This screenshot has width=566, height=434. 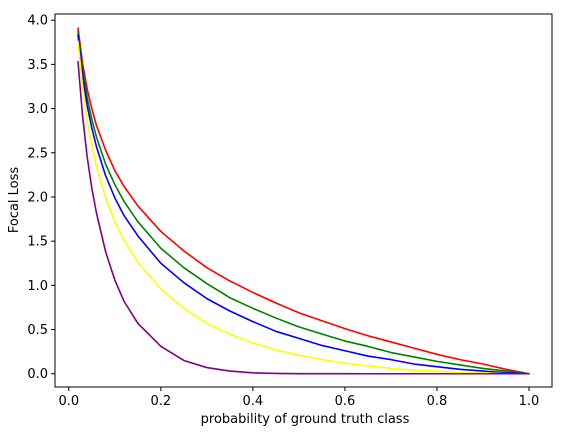 What do you see at coordinates (68, 401) in the screenshot?
I see `x-tick-label: 0.0` at bounding box center [68, 401].